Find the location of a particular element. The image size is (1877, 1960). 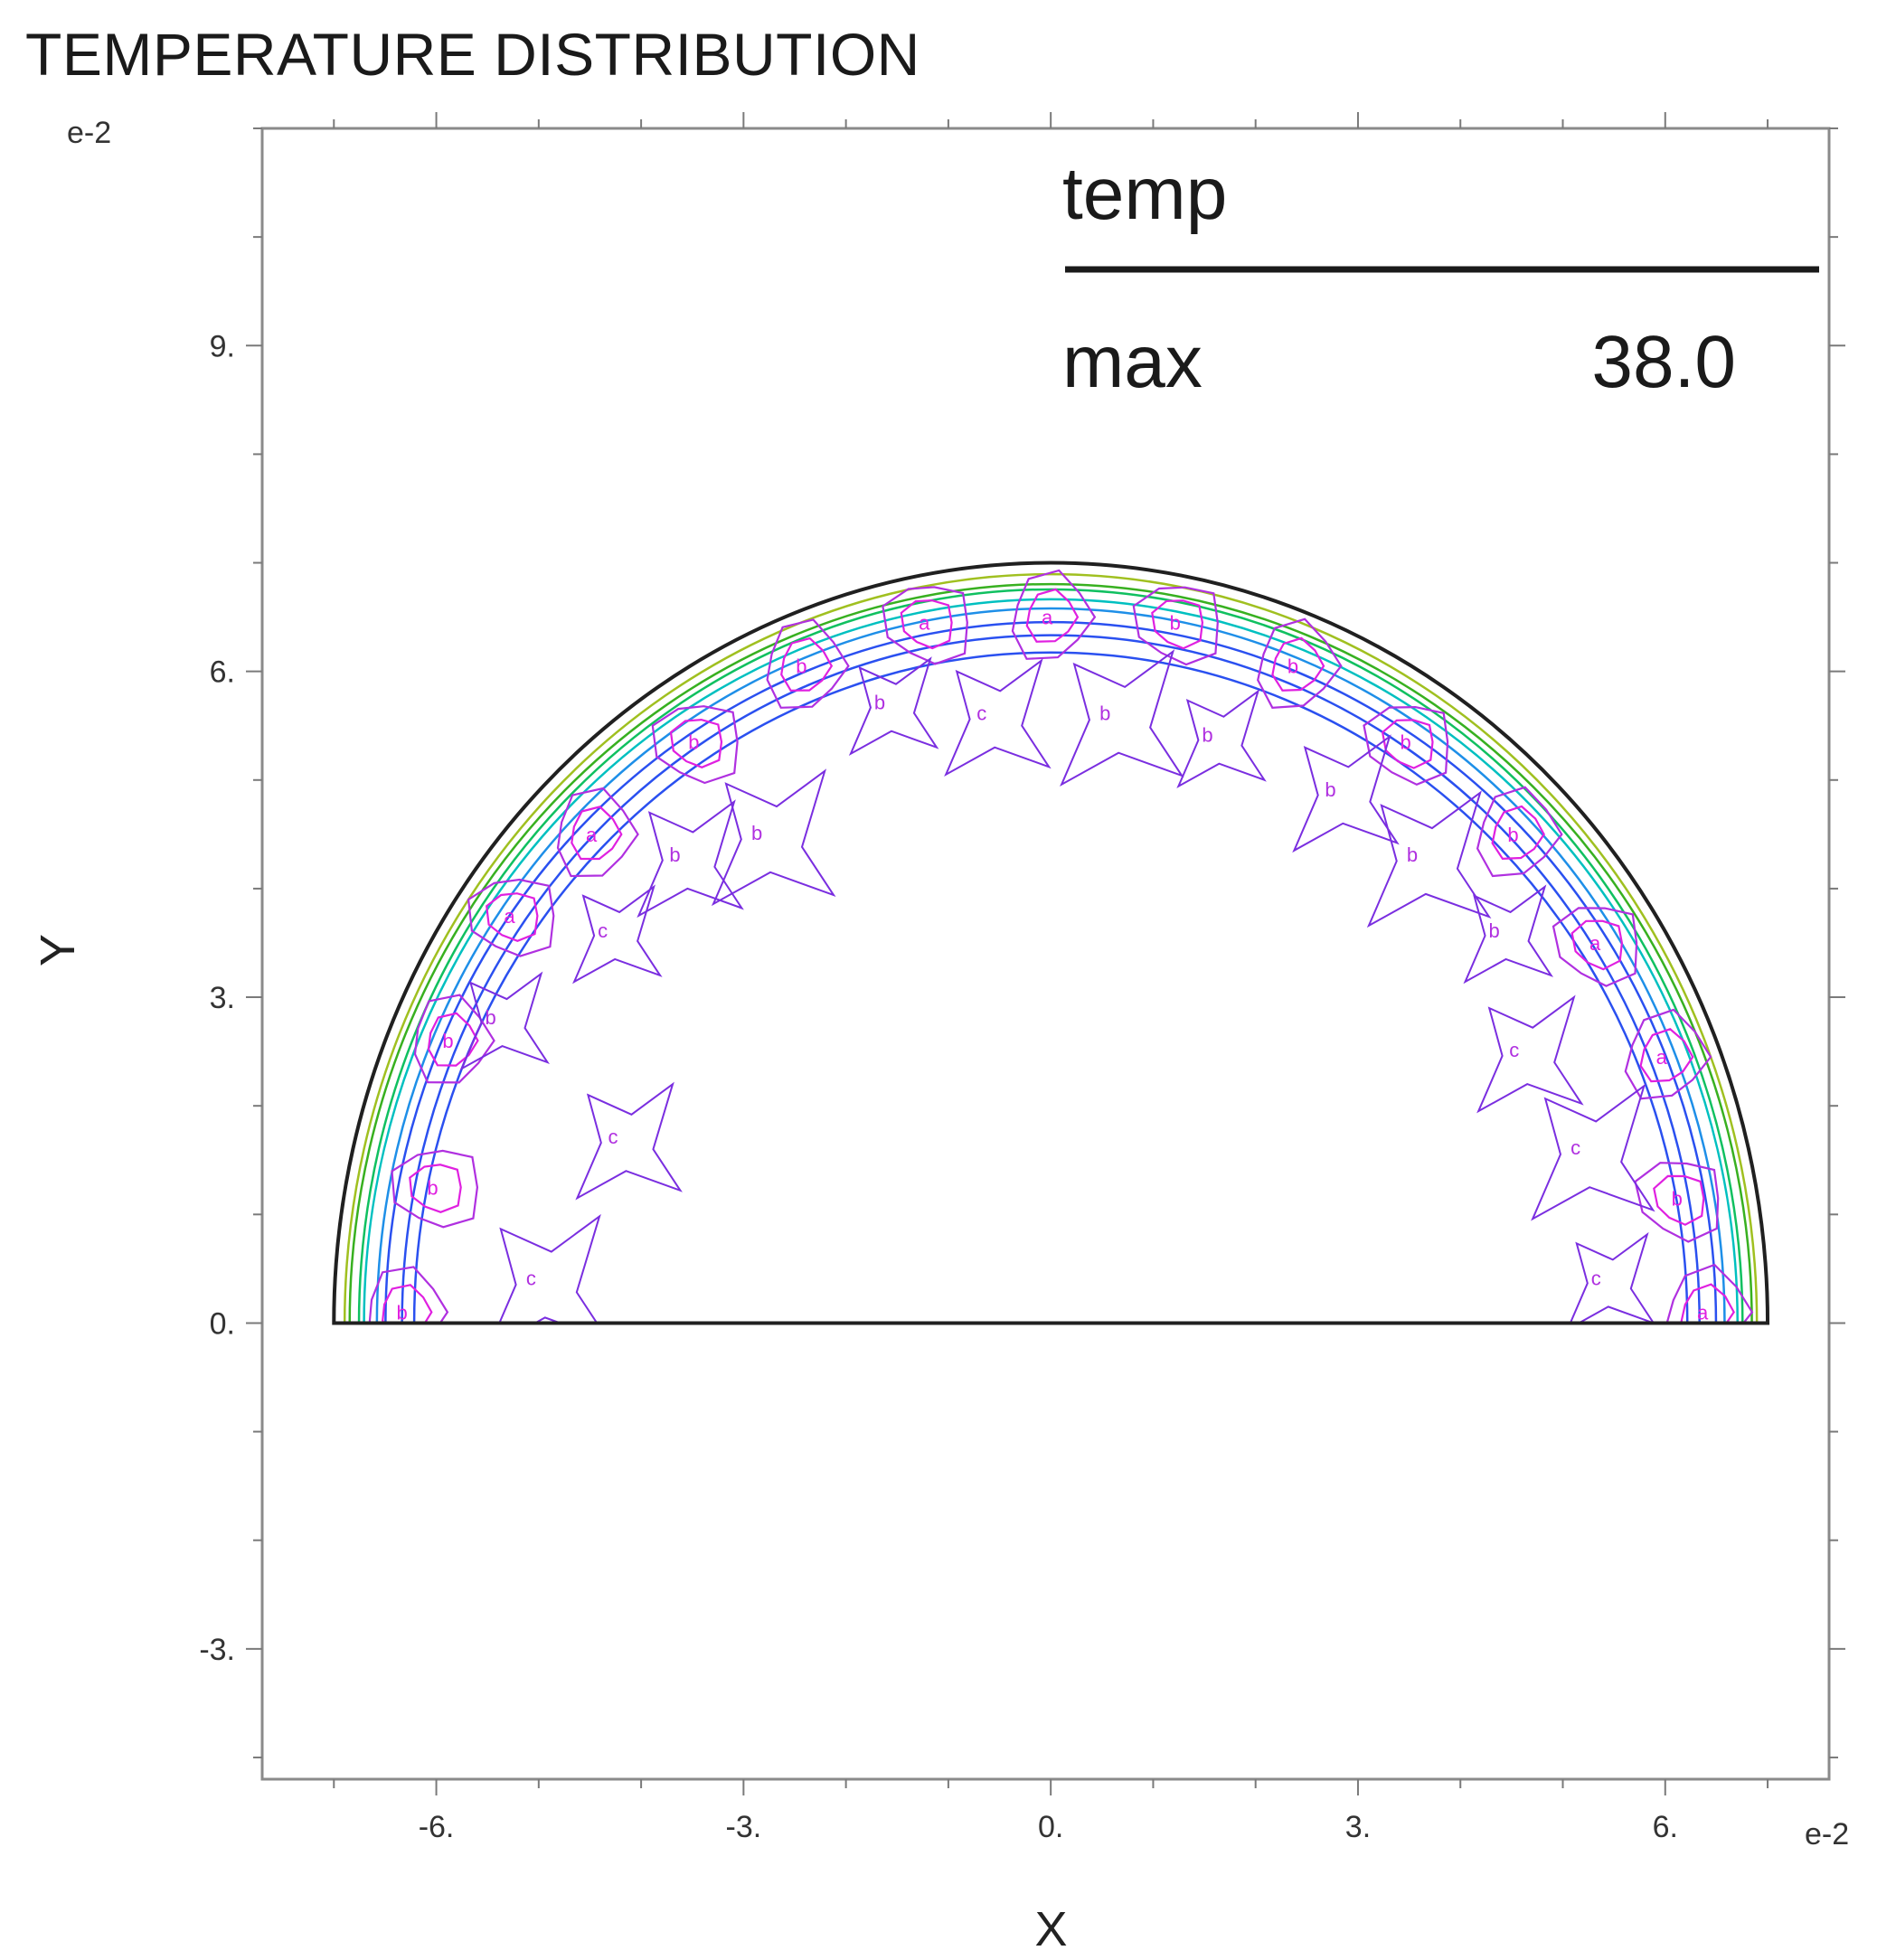

chart-title: TEMPERATURE DISTRIBUTION is located at coordinates (472, 54).